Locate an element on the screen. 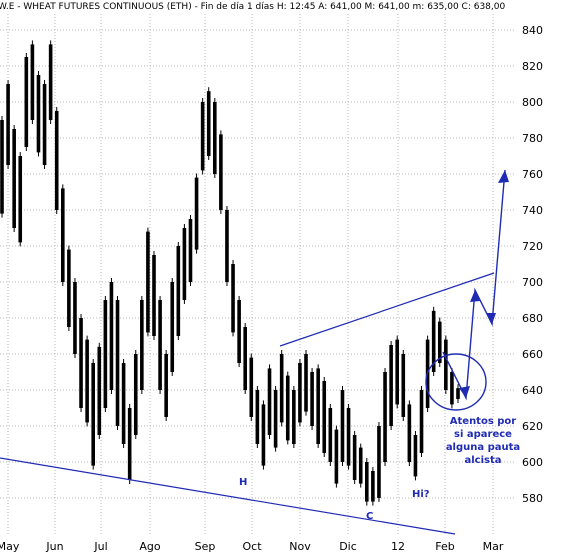 This screenshot has height=552, width=567. x-tick-label: Nov is located at coordinates (300, 546).